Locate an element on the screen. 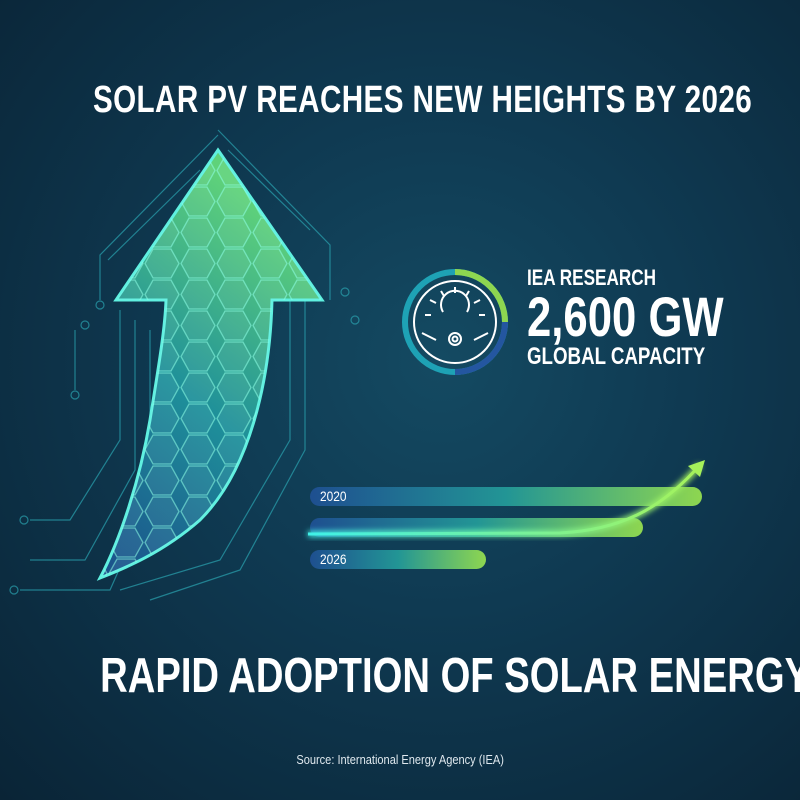 The height and width of the screenshot is (800, 800). trend-line is located at coordinates (504, 500).